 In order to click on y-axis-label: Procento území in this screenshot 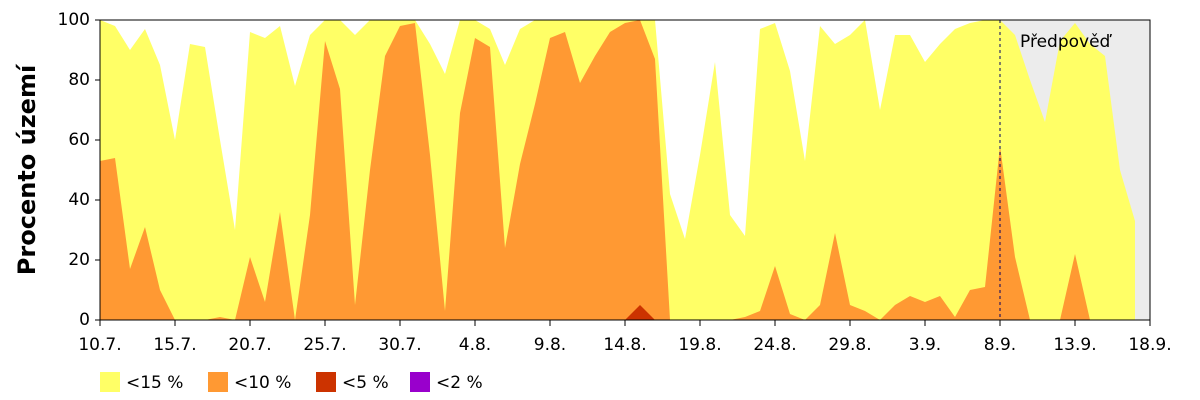, I will do `click(27, 169)`.